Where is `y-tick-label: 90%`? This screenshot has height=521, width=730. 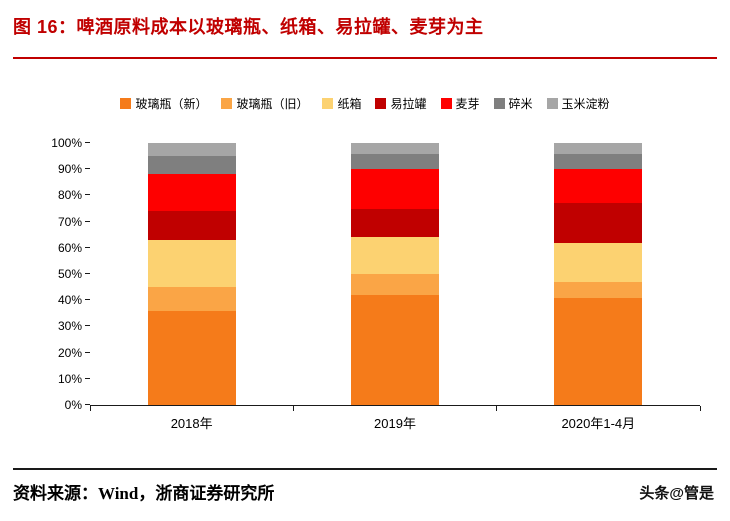 y-tick-label: 90% is located at coordinates (69, 169).